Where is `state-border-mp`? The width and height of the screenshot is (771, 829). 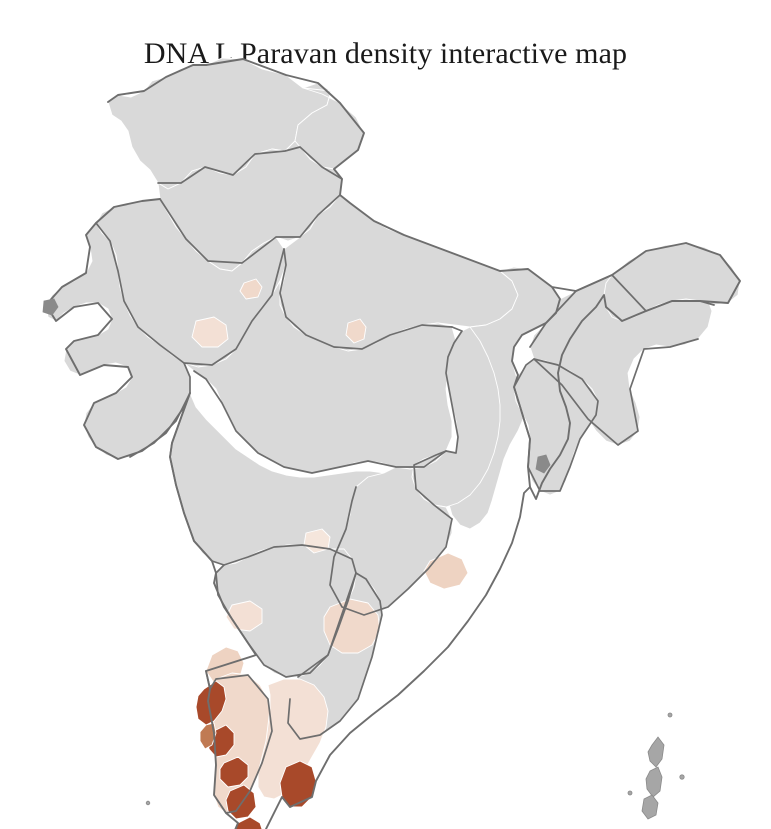 state-border-mp is located at coordinates (320, 422).